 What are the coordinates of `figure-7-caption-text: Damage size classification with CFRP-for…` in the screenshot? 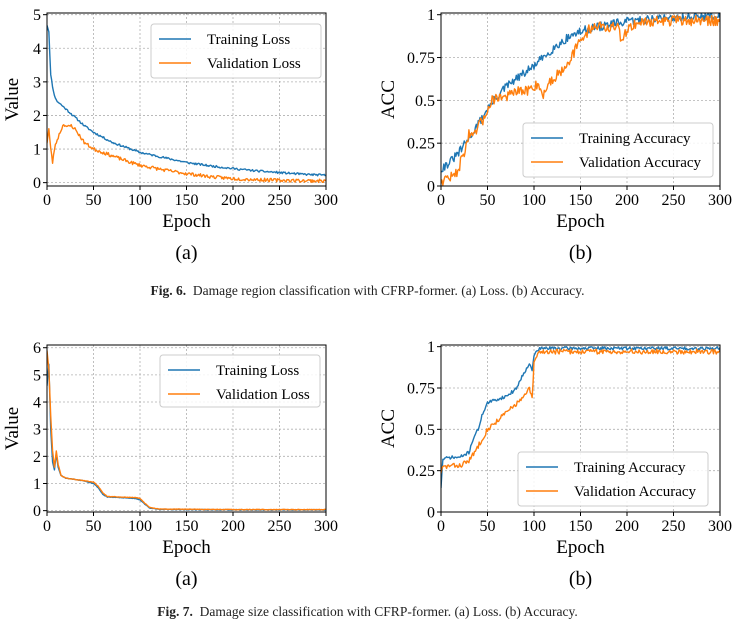 It's located at (388, 611).